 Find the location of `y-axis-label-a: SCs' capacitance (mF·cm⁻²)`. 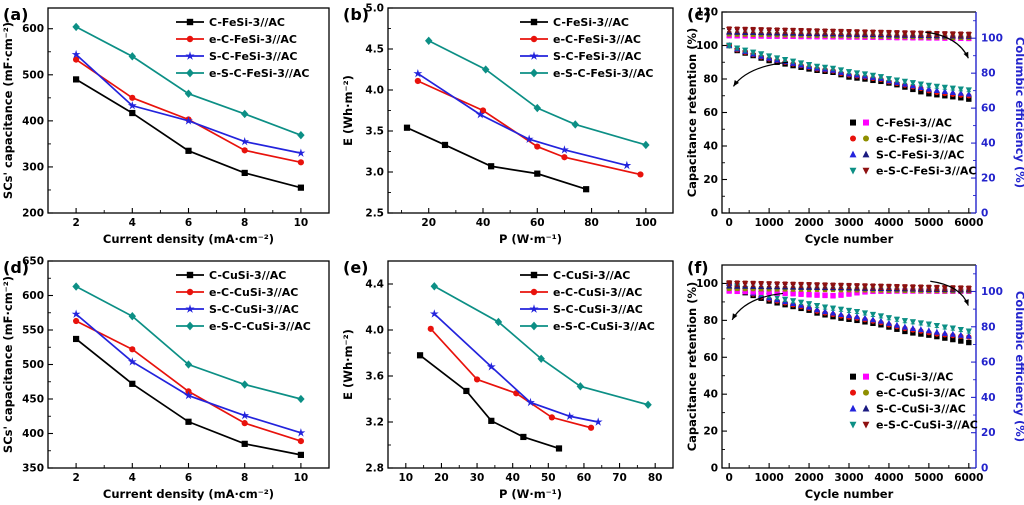

y-axis-label-a: SCs' capacitance (mF·cm⁻²) is located at coordinates (8, 110).